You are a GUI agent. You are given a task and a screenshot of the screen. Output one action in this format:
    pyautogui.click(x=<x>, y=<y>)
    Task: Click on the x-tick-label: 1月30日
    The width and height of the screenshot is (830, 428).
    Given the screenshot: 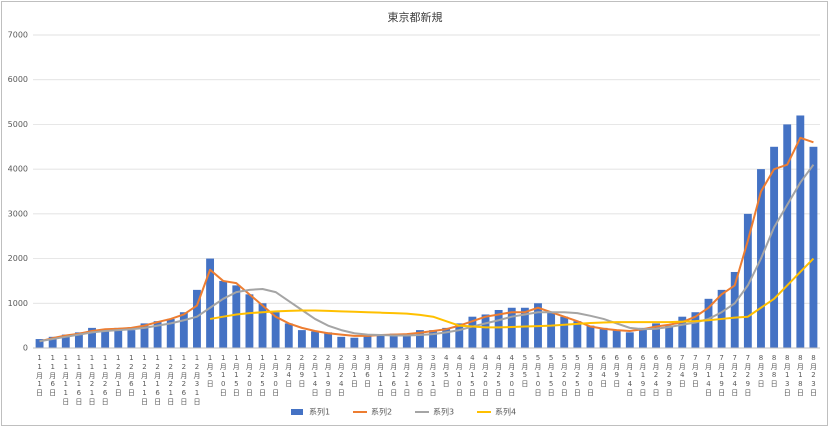 What is the action you would take?
    pyautogui.click(x=276, y=375)
    